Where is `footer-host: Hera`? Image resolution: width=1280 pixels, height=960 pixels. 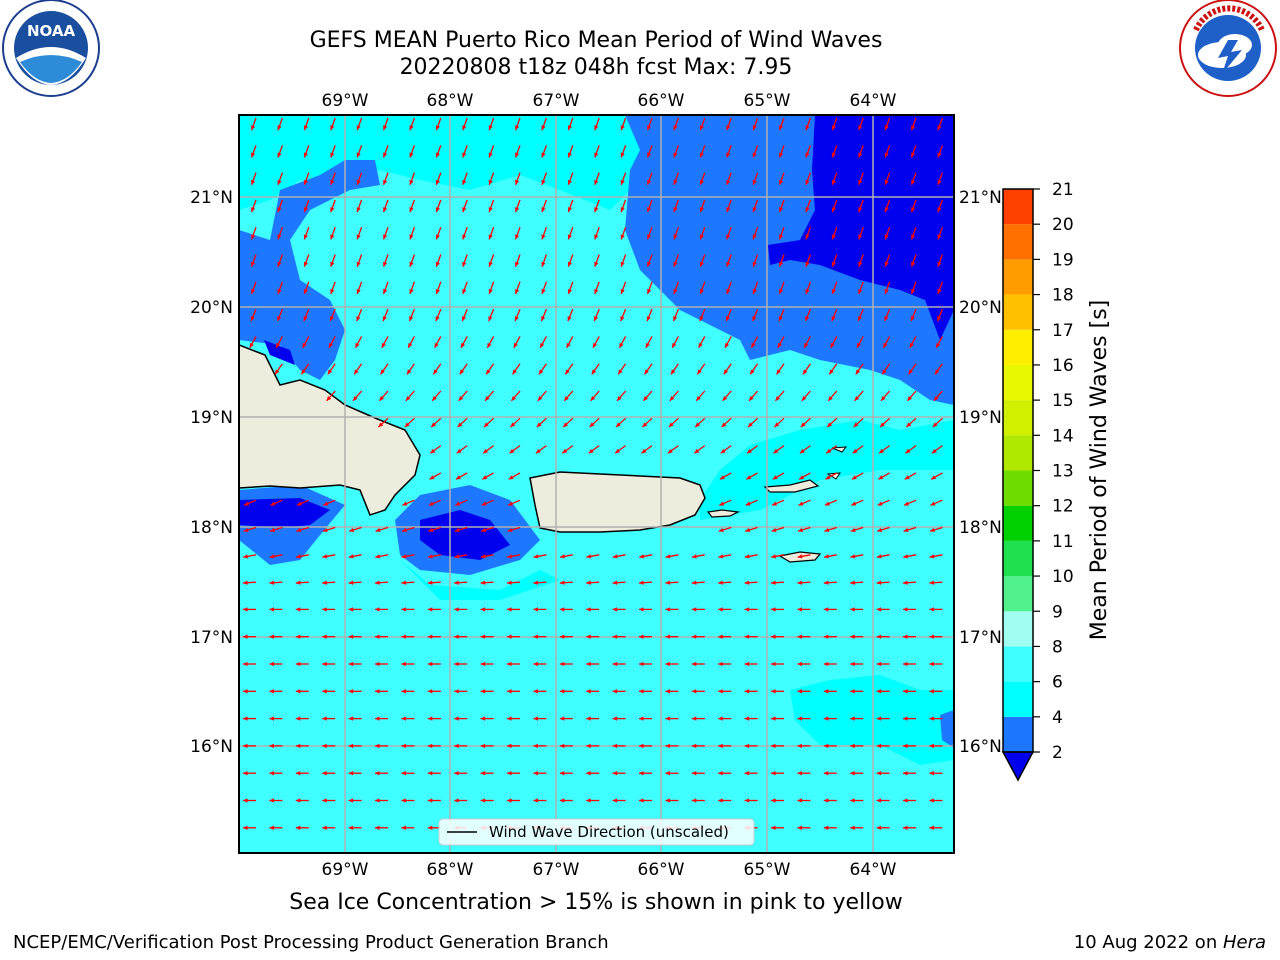 footer-host: Hera is located at coordinates (1244, 942).